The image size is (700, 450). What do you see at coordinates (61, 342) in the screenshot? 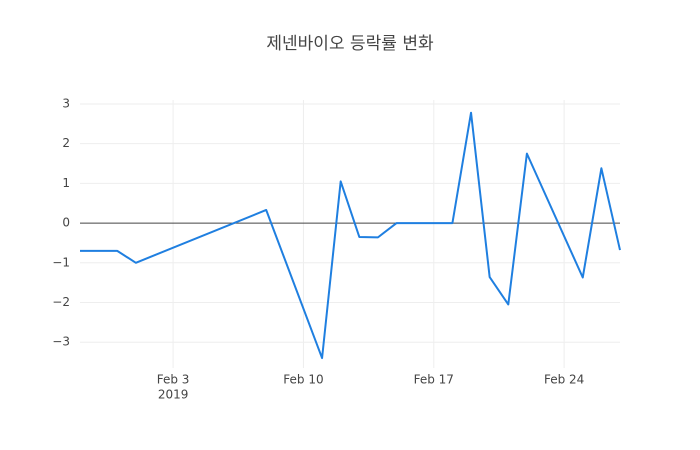
I see `y-tick-label: −3` at bounding box center [61, 342].